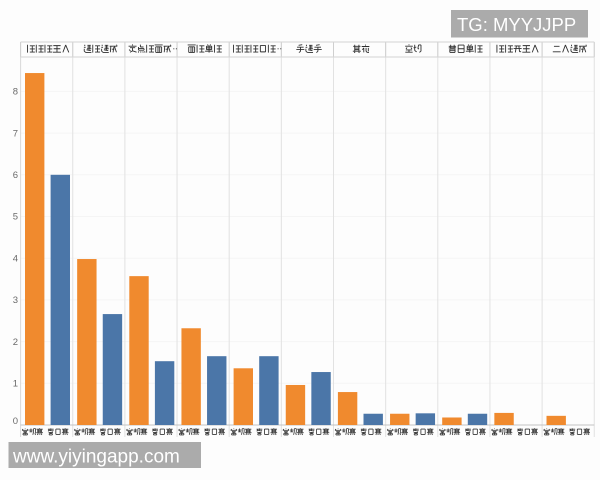  I want to click on svg-text: 3, so click(15, 300).